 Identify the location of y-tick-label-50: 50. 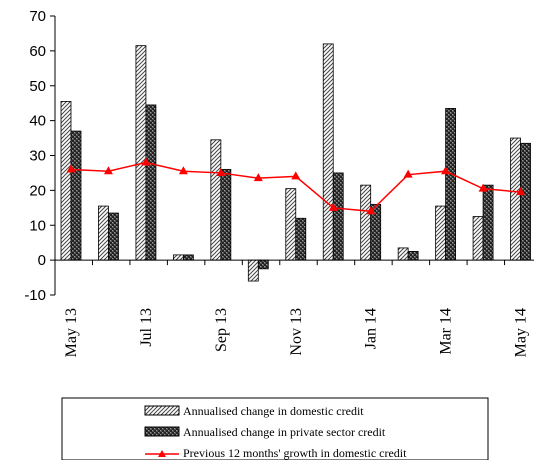
(37, 86).